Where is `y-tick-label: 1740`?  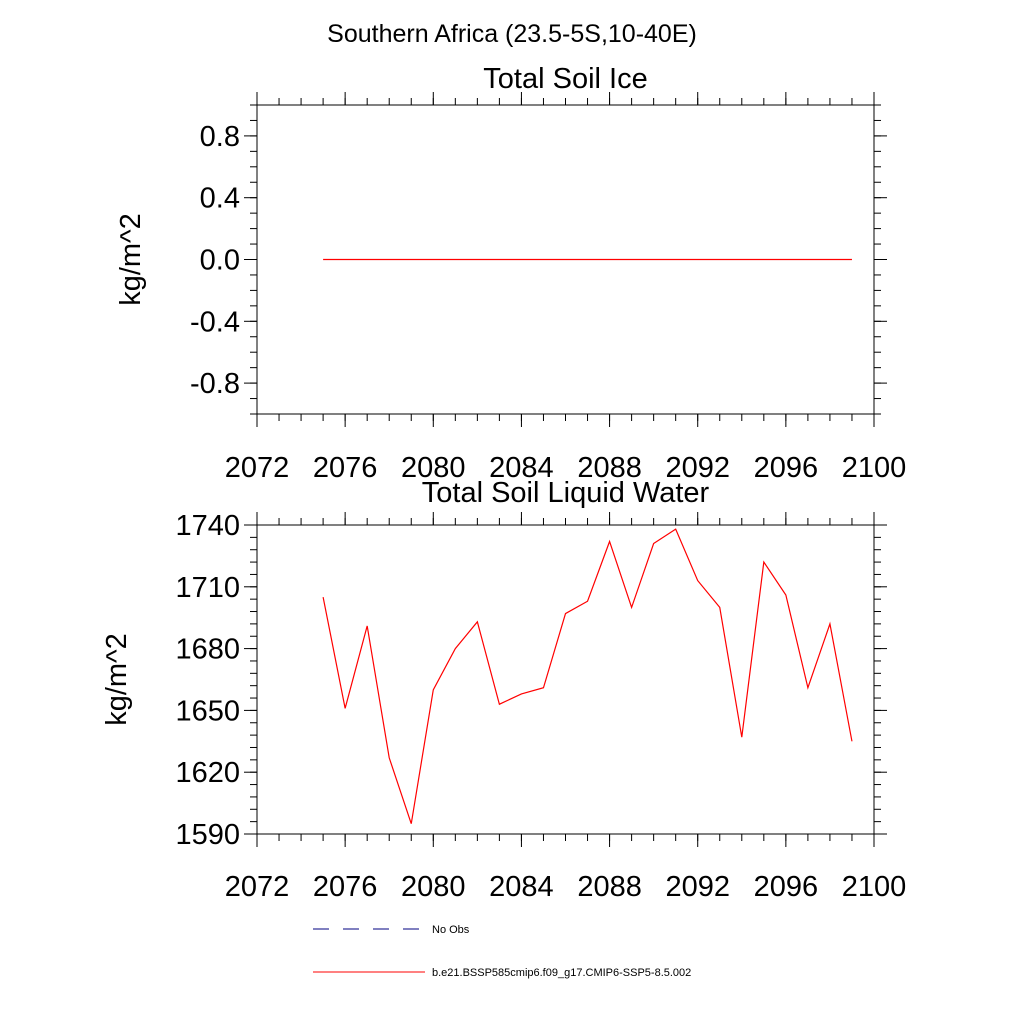 y-tick-label: 1740 is located at coordinates (207, 526).